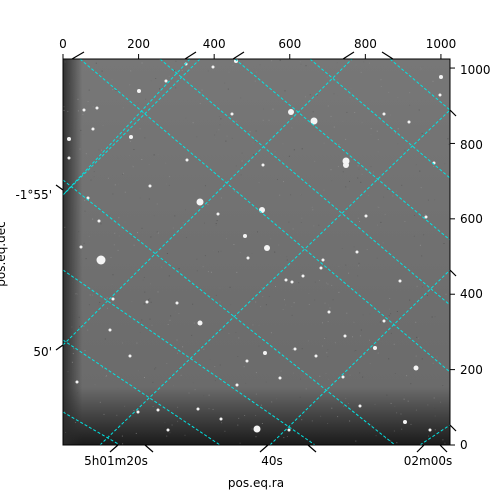 This screenshot has height=500, width=500. What do you see at coordinates (464, 445) in the screenshot?
I see `right-tick-label-0: 0` at bounding box center [464, 445].